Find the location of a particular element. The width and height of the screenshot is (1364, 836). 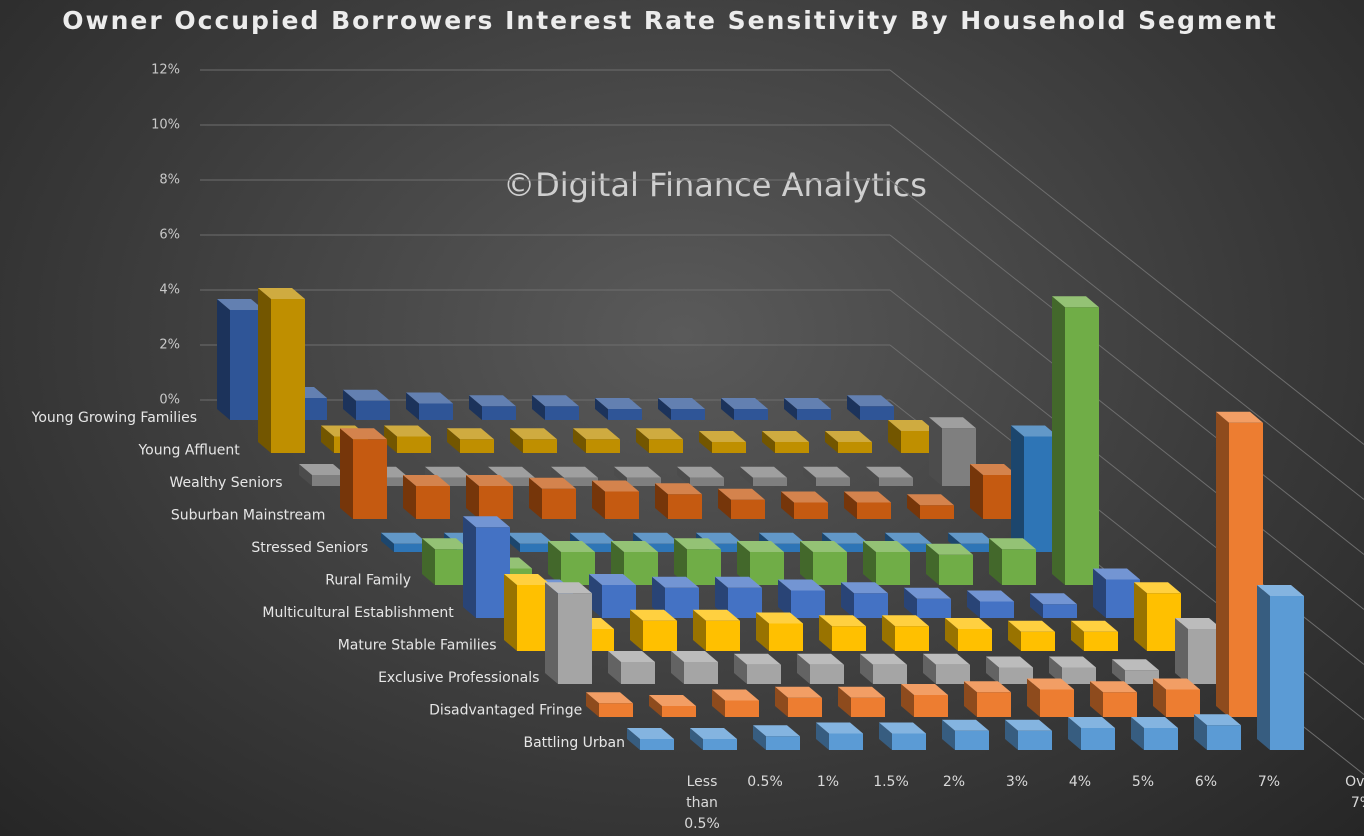

y-tick-label: 6% is located at coordinates (169, 235).